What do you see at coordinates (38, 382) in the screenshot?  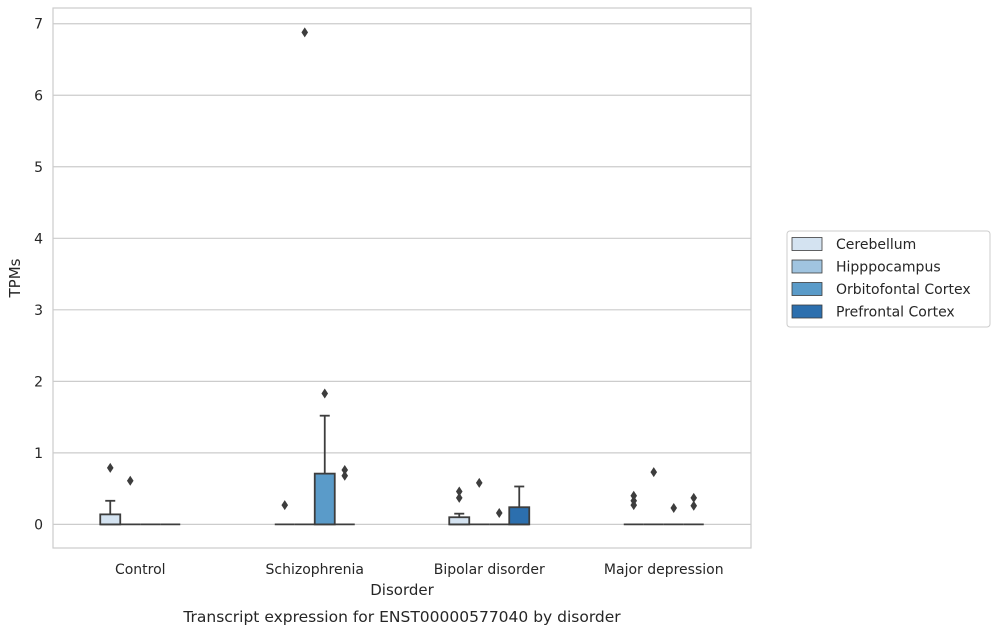 I see `y-tick-label: 2` at bounding box center [38, 382].